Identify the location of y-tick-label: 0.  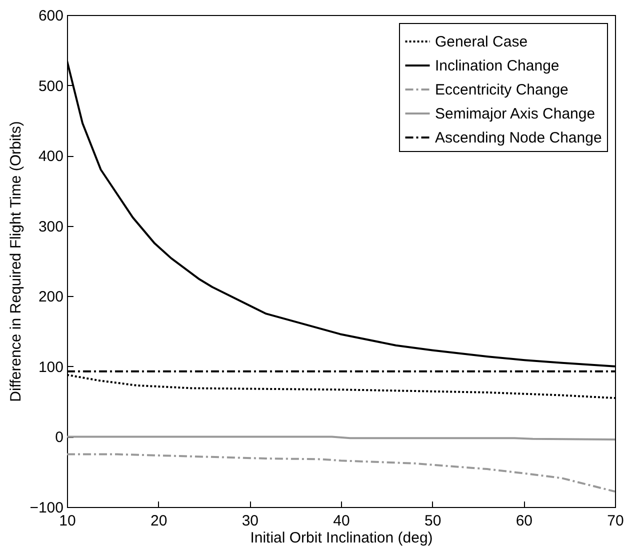
(59, 437).